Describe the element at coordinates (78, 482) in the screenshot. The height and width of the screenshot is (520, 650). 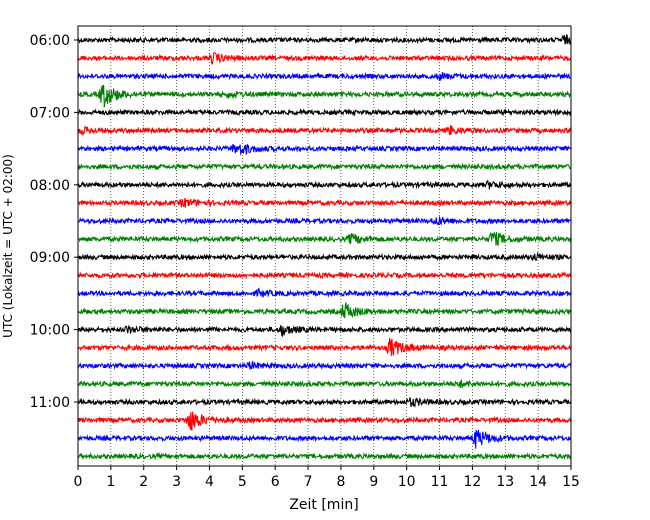
I see `x-tick-label: 0` at that location.